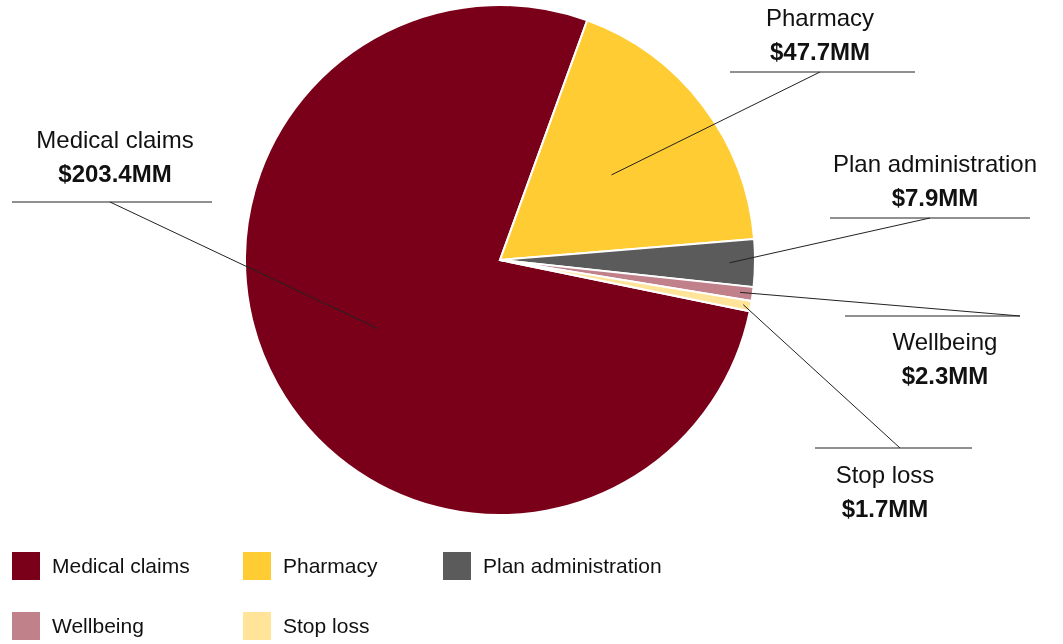  Describe the element at coordinates (935, 197) in the screenshot. I see `data-label: $7.9MM` at that location.